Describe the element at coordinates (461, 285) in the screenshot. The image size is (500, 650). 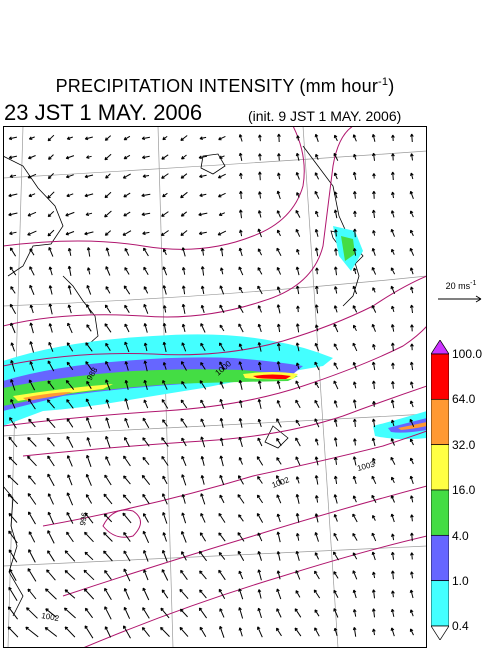
I see `reference-vector-label: 20 ms-1` at that location.